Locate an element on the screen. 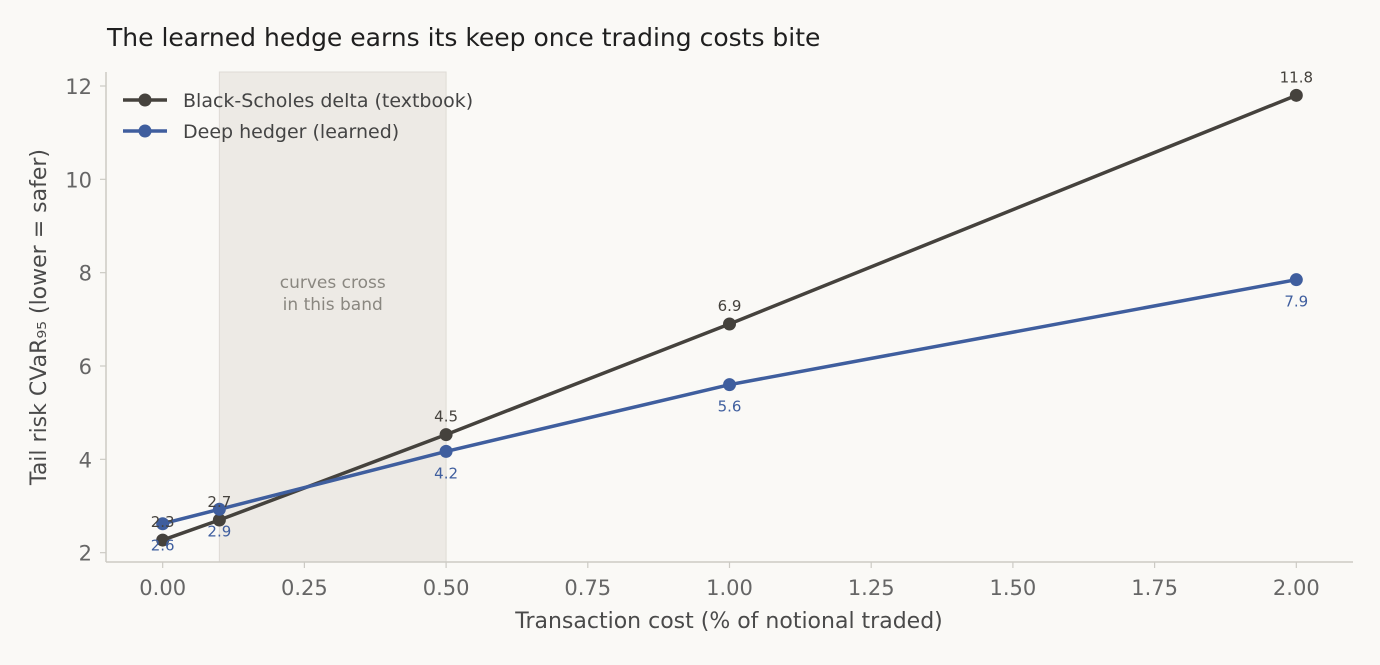 Image resolution: width=1380 pixels, height=665 pixels. data-label: 4.5 is located at coordinates (446, 417).